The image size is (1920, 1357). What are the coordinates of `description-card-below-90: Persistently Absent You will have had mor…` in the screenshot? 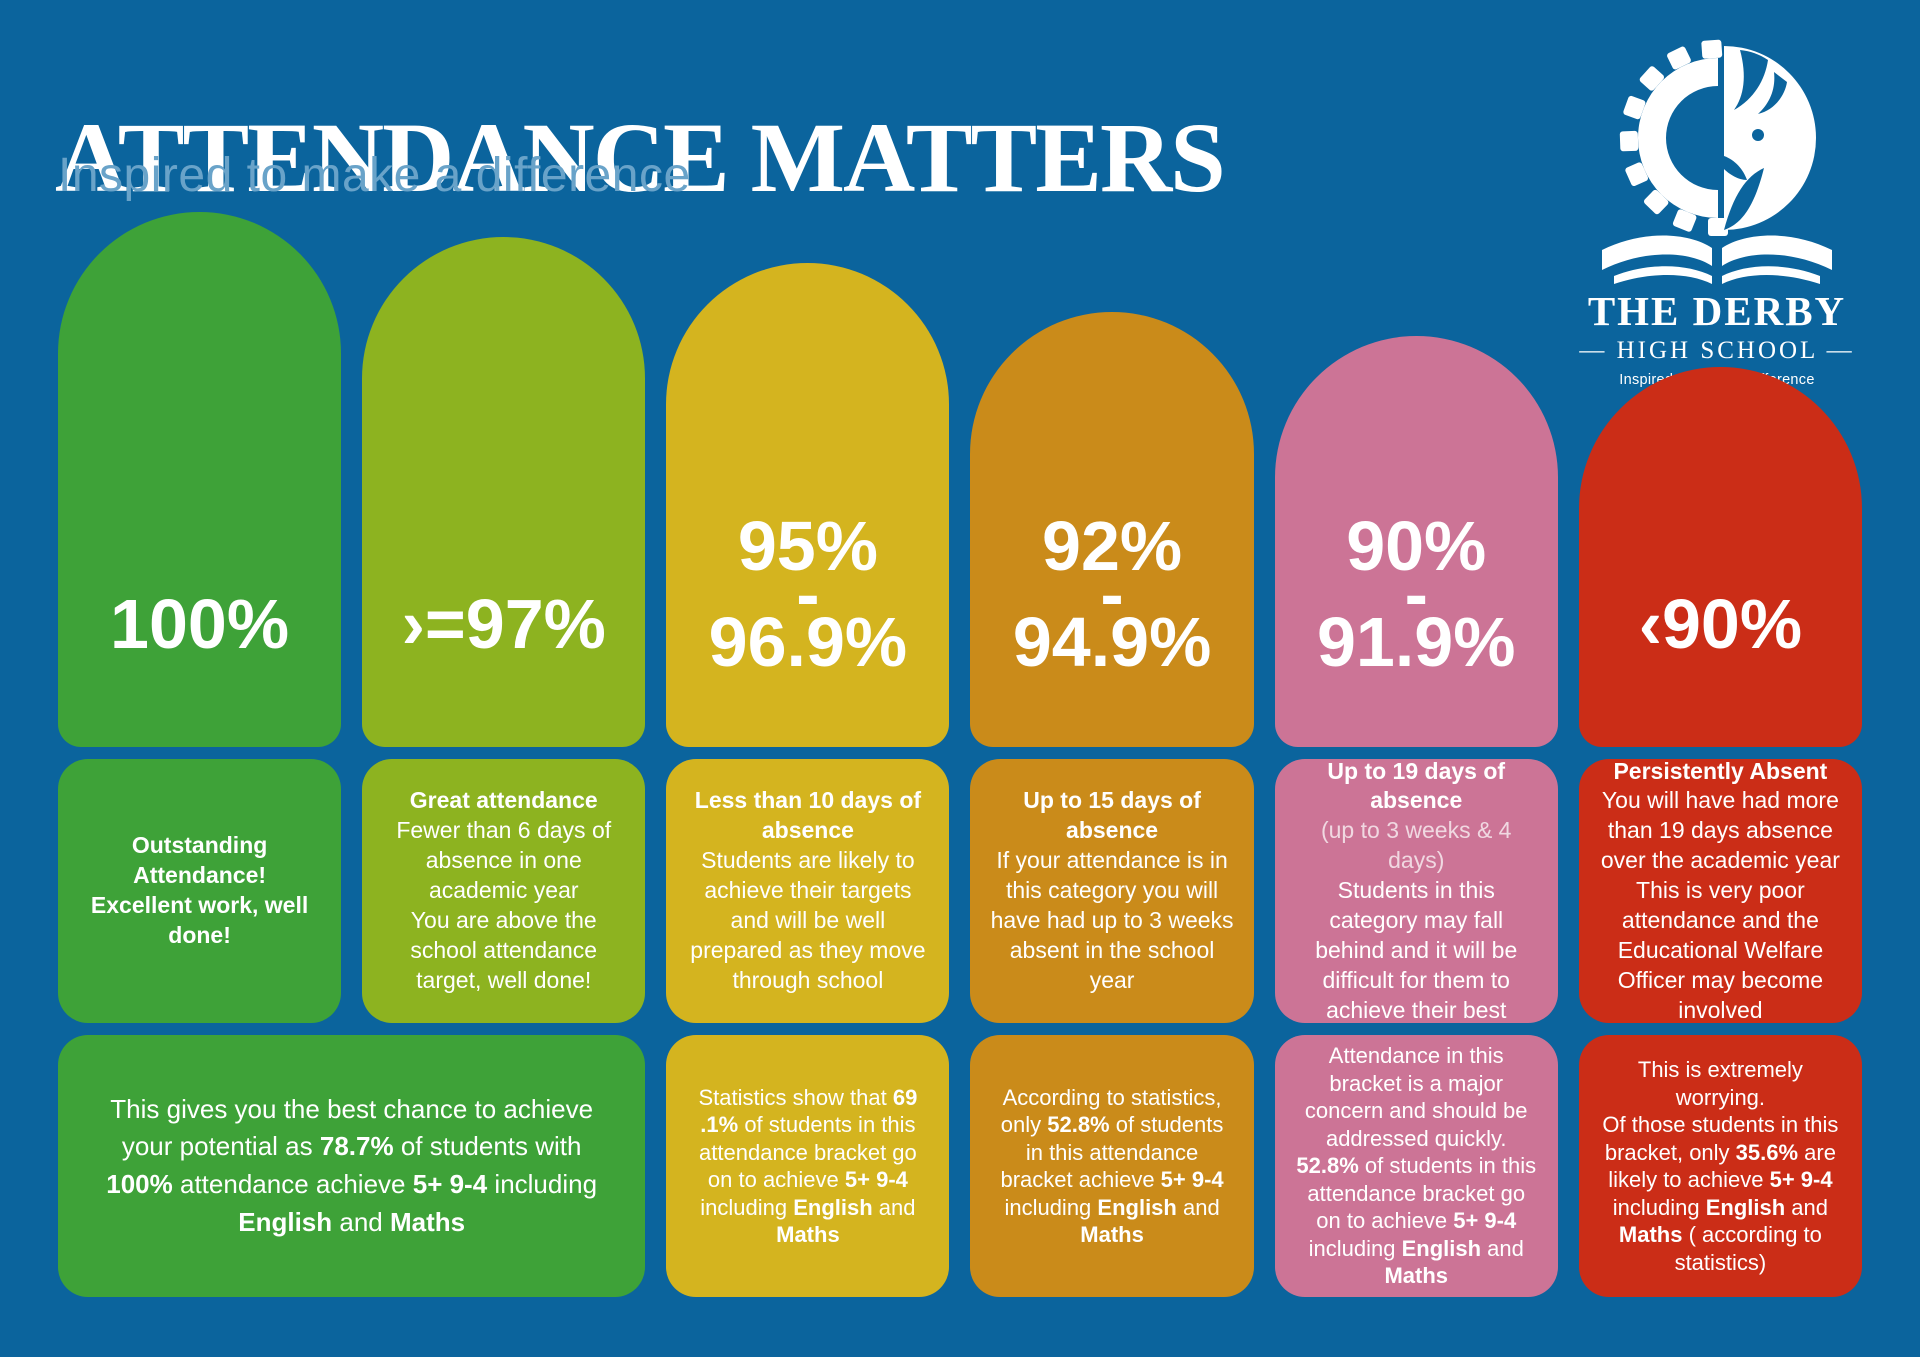 It's located at (1720, 891).